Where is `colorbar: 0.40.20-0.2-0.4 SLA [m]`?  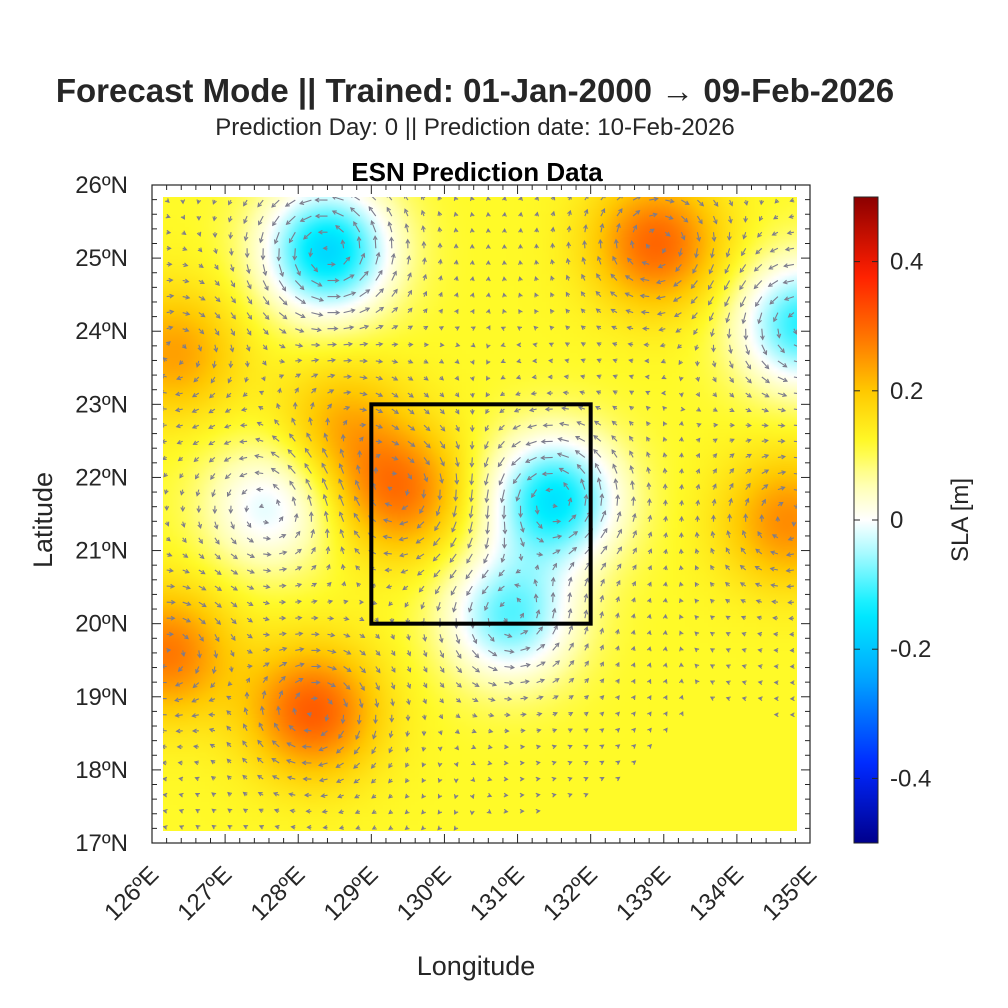
colorbar: 0.40.20-0.2-0.4 SLA [m] is located at coordinates (913, 520).